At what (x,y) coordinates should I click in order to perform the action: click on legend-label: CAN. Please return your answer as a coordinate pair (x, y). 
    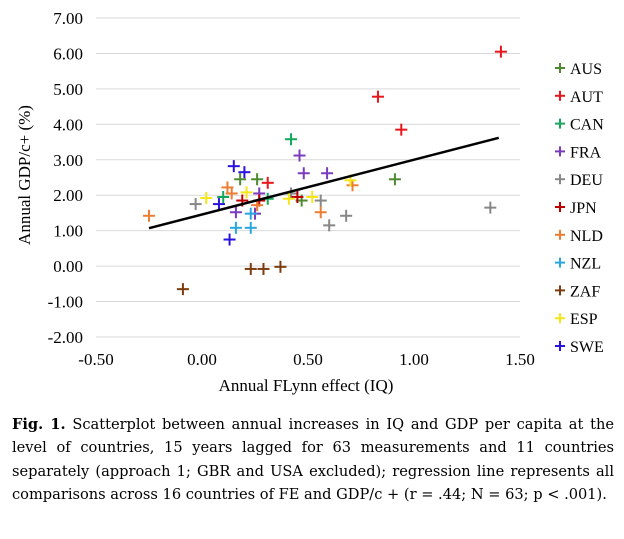
    Looking at the image, I should click on (587, 125).